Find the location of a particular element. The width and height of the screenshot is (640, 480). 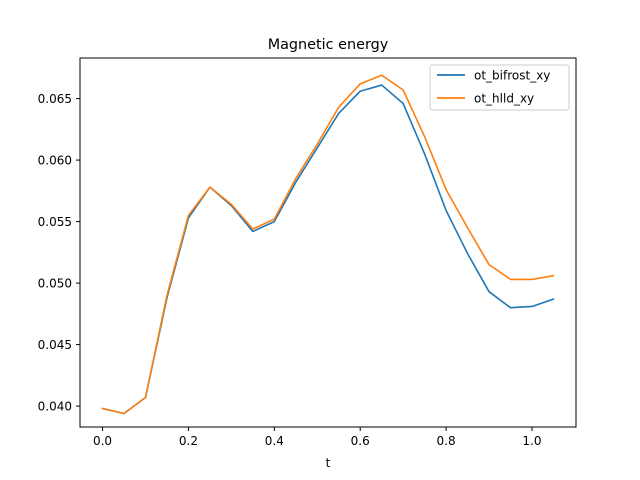

y-tick-label: 0.055 is located at coordinates (55, 222).